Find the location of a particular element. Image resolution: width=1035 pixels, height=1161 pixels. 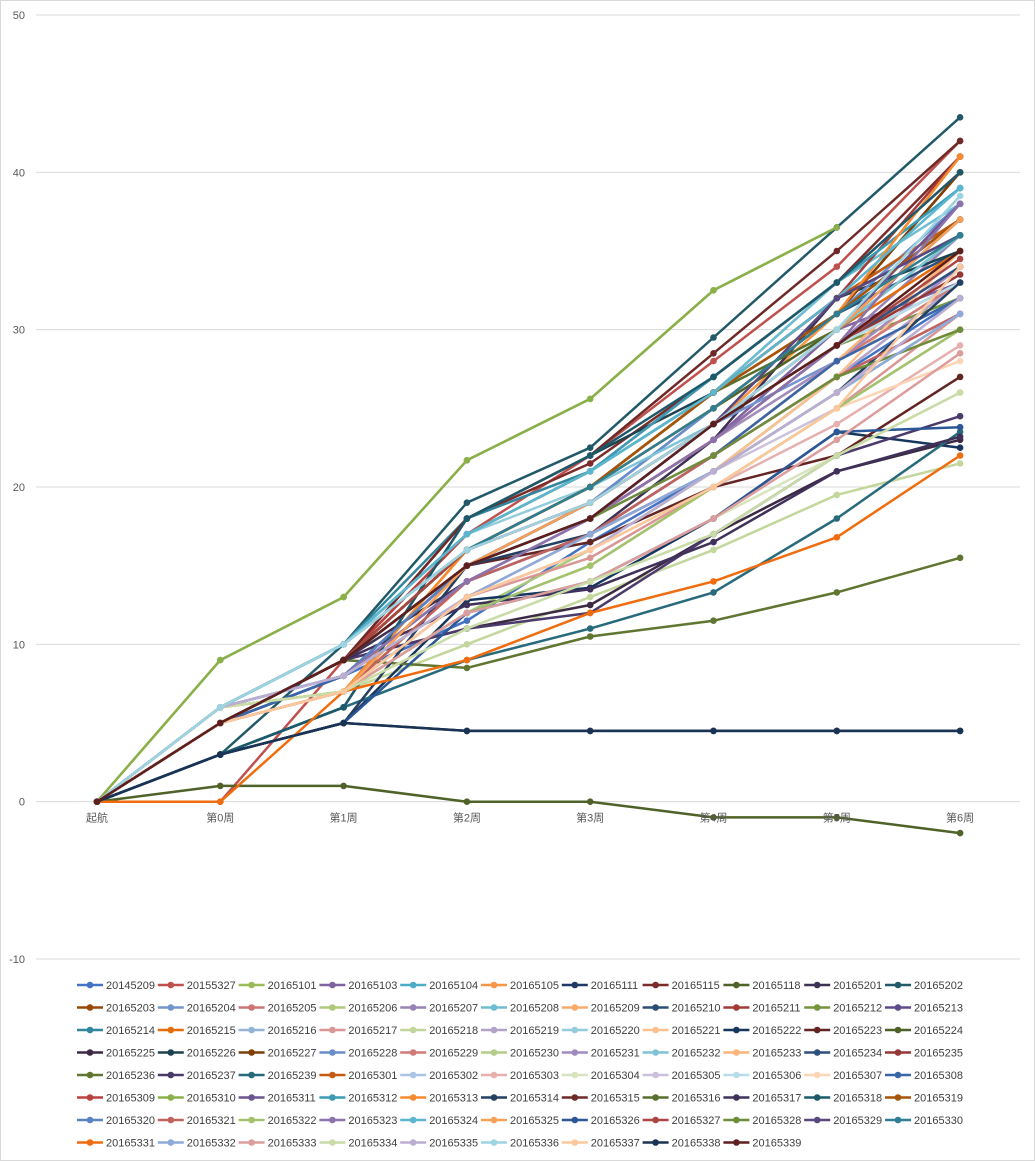

legend-item: 20165236 is located at coordinates (116, 1076).